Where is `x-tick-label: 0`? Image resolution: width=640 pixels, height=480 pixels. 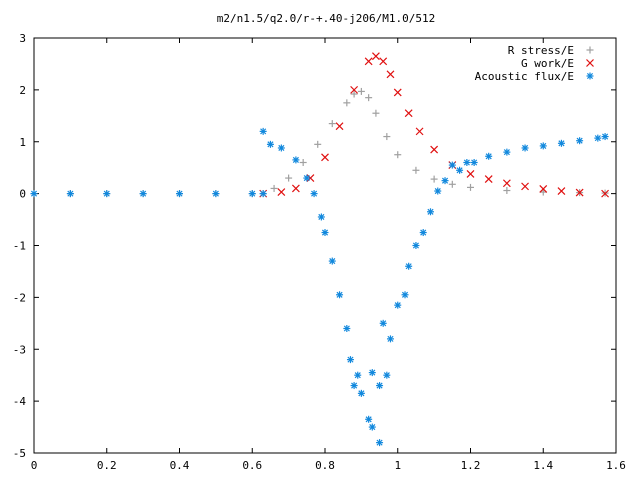
x-tick-label: 0 is located at coordinates (34, 465).